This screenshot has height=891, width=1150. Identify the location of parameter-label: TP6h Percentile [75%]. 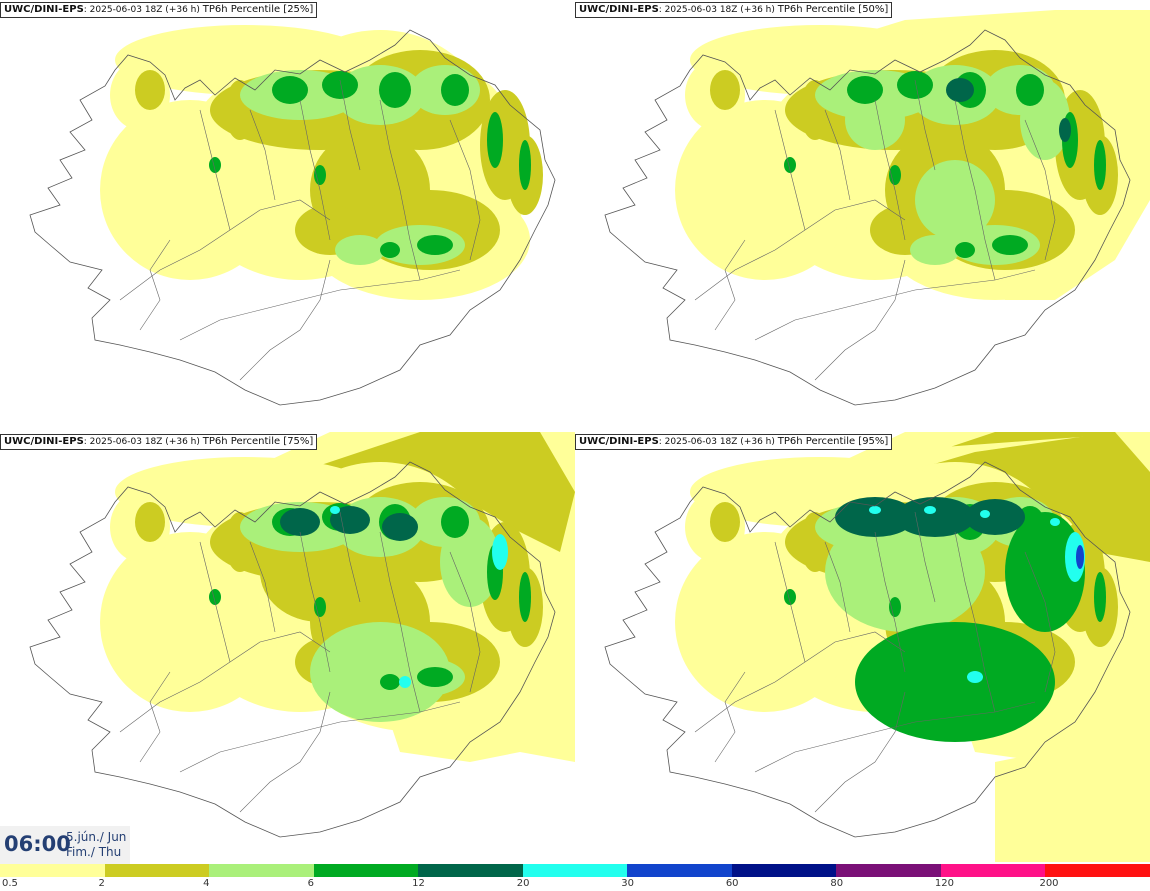
(258, 441).